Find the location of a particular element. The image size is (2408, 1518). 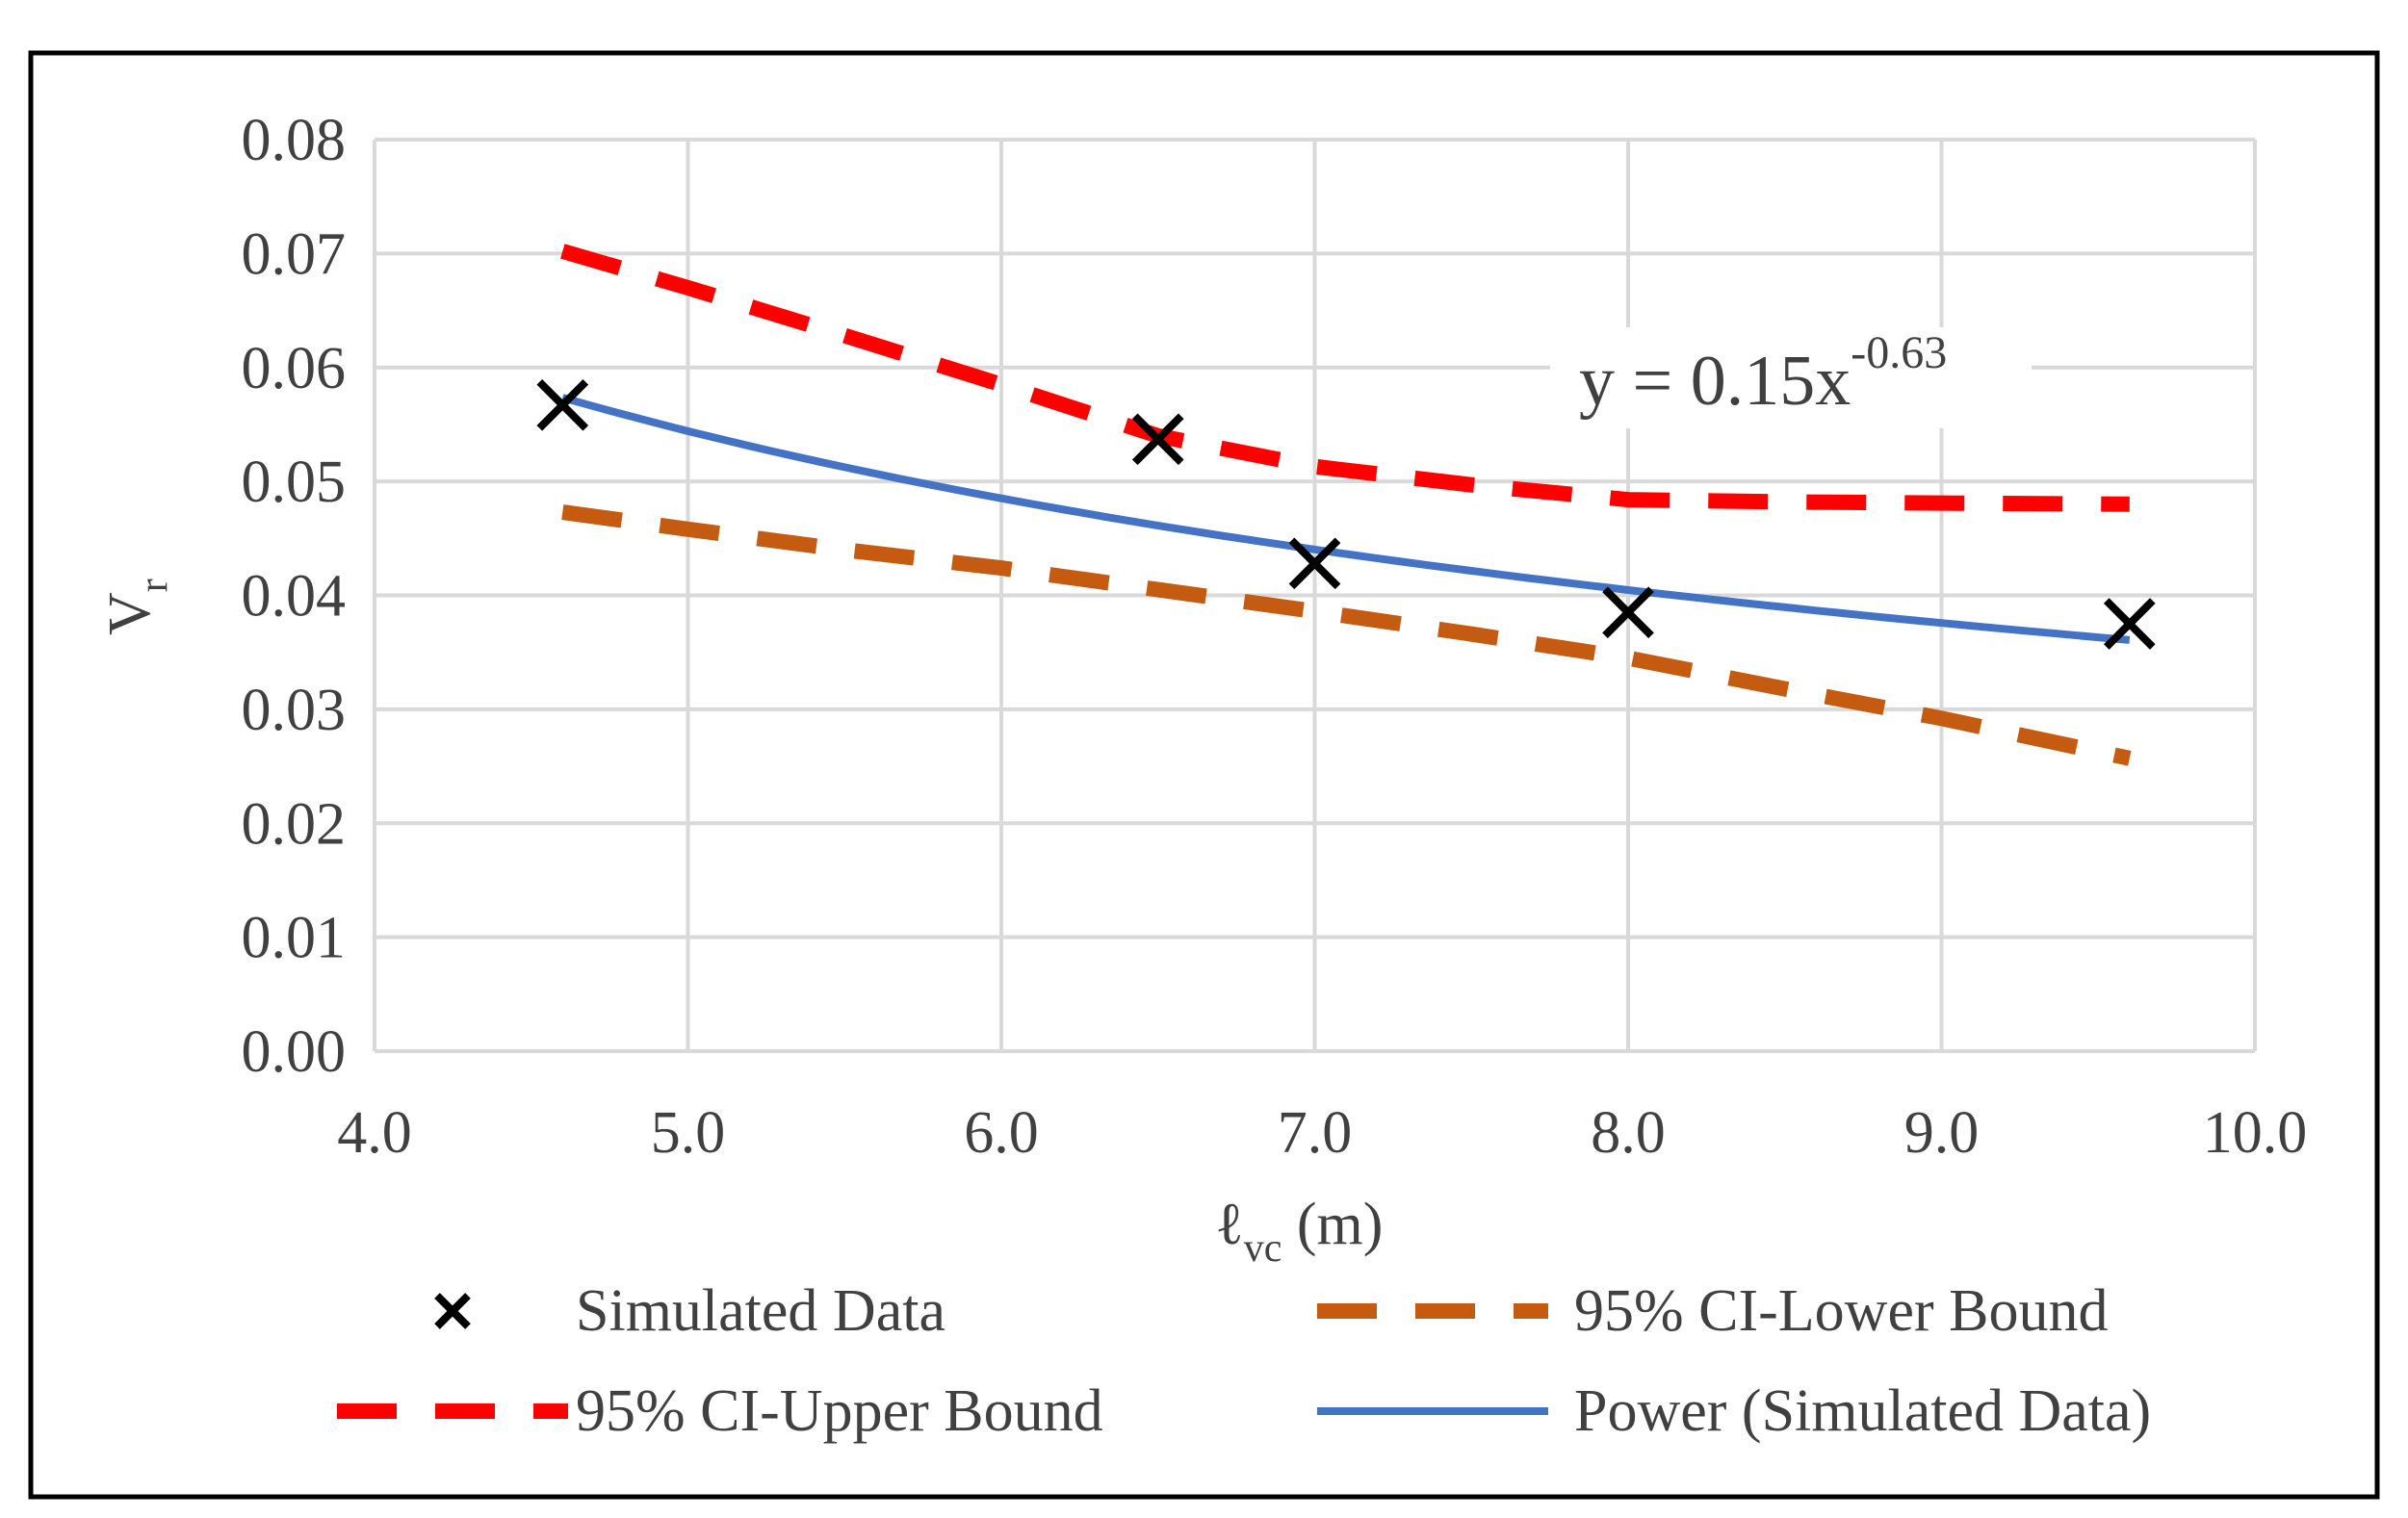

y-tick-label: 0.04 is located at coordinates (294, 597).